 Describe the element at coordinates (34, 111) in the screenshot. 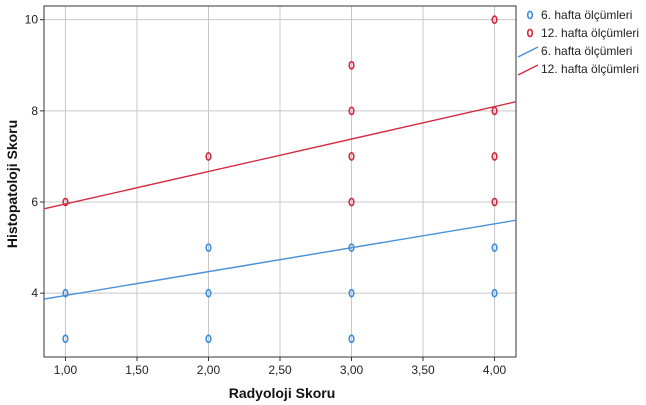

I see `y-tick-label: 8` at that location.